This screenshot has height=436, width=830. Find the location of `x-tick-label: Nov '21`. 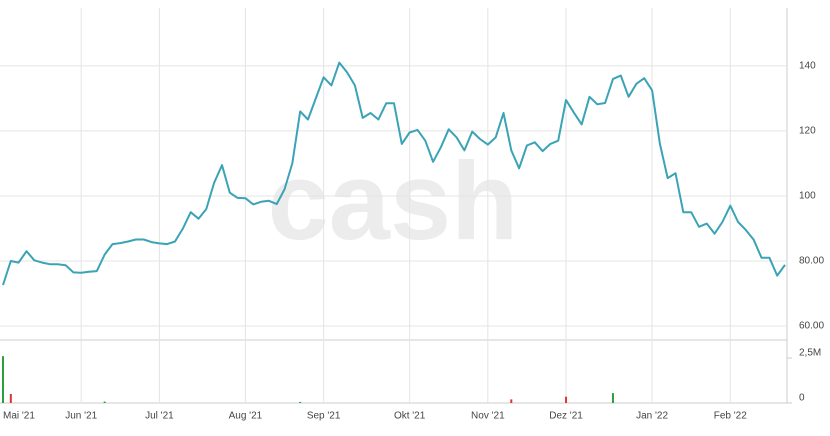

x-tick-label: Nov '21 is located at coordinates (488, 416).